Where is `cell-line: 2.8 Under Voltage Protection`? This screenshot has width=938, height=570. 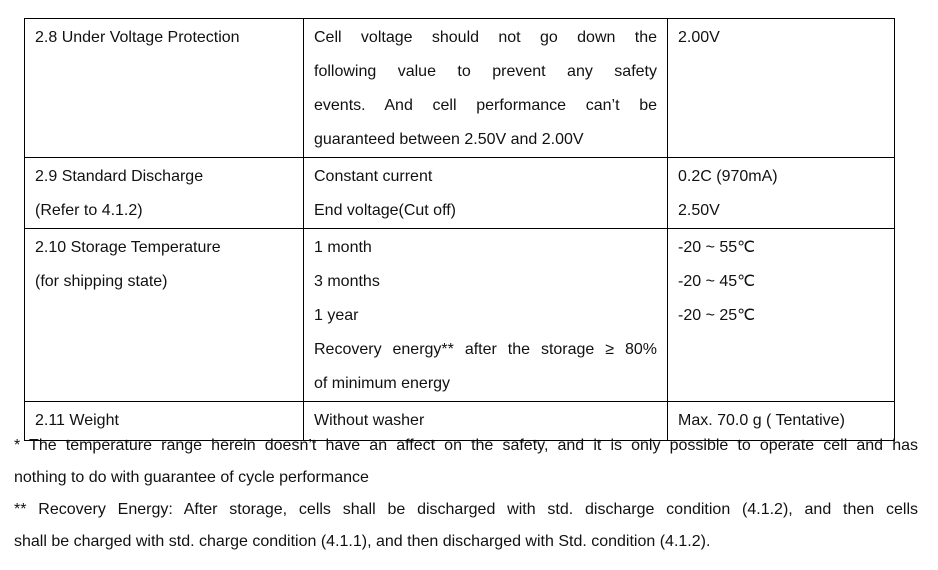 cell-line: 2.8 Under Voltage Protection is located at coordinates (137, 37).